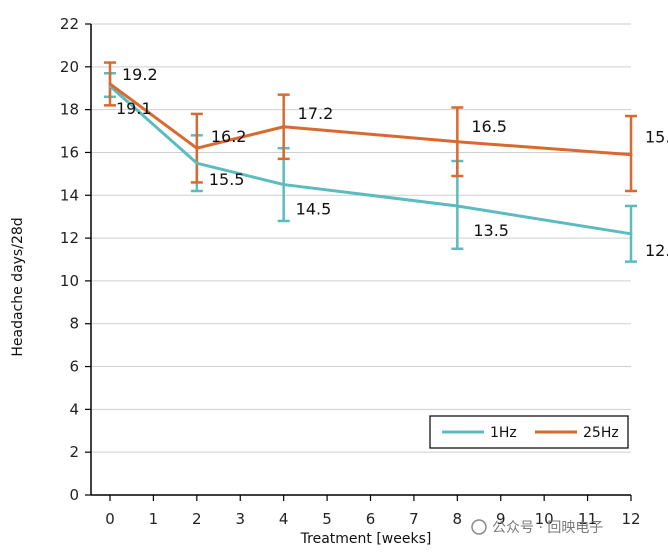 The image size is (668, 554). What do you see at coordinates (240, 519) in the screenshot?
I see `tick-label-x-3: 3` at bounding box center [240, 519].